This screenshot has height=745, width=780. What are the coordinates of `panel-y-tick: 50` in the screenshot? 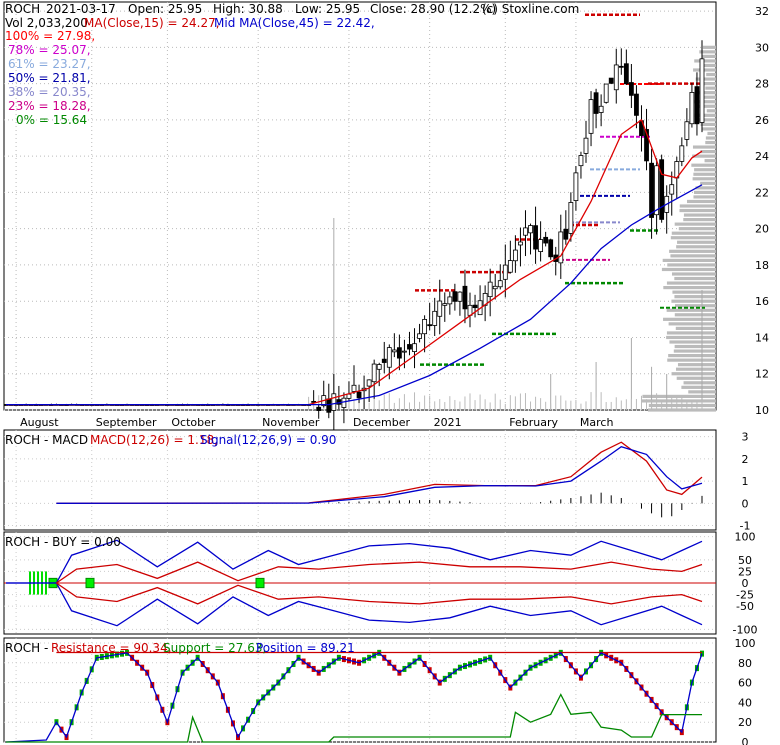 It's located at (745, 560).